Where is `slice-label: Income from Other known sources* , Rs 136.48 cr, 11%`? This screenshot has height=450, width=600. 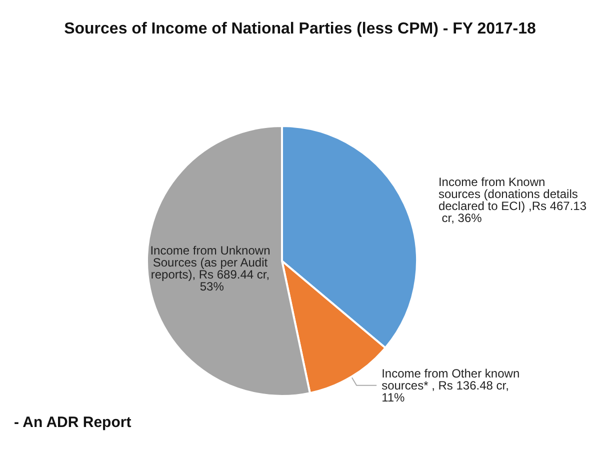
slice-label: Income from Other known sources* , Rs 136.48 cr, 11% is located at coordinates (452, 385).